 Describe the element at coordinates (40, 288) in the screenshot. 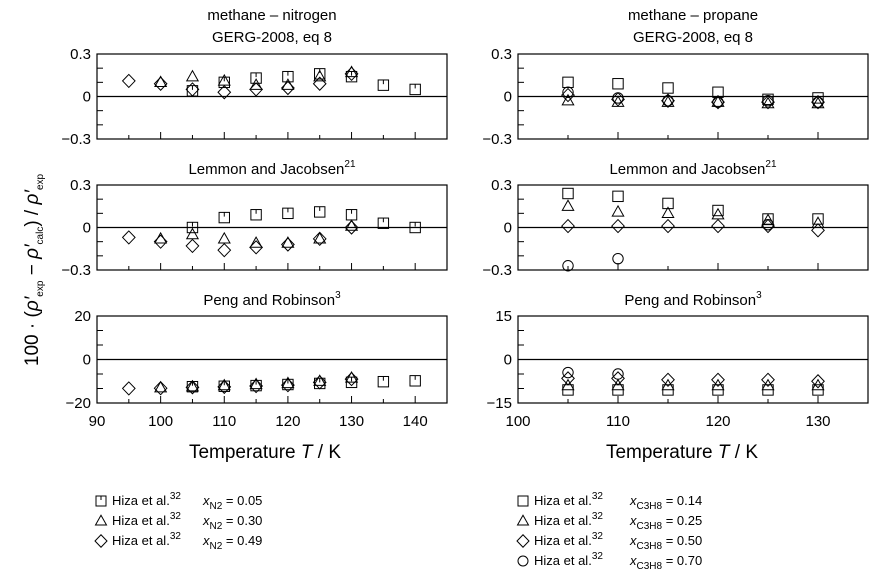

I see `ylabel-sub-exp-1: exp` at that location.